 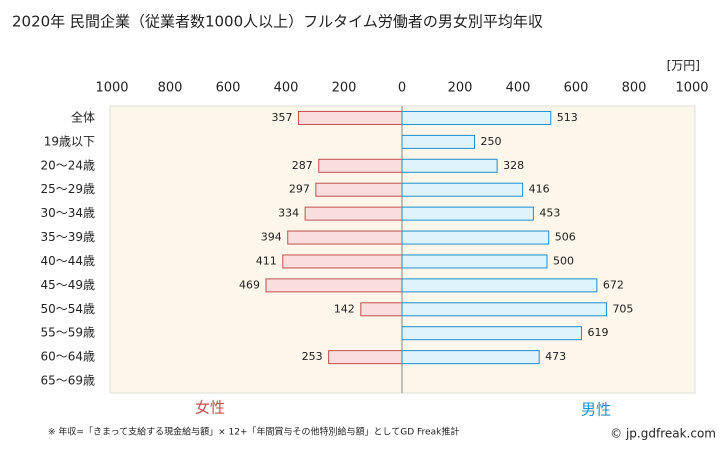 What do you see at coordinates (277, 22) in the screenshot?
I see `chart-title: 2020年 民間企業（従業者数1000人以上）フルタイム労働者の男女別平均年収` at bounding box center [277, 22].